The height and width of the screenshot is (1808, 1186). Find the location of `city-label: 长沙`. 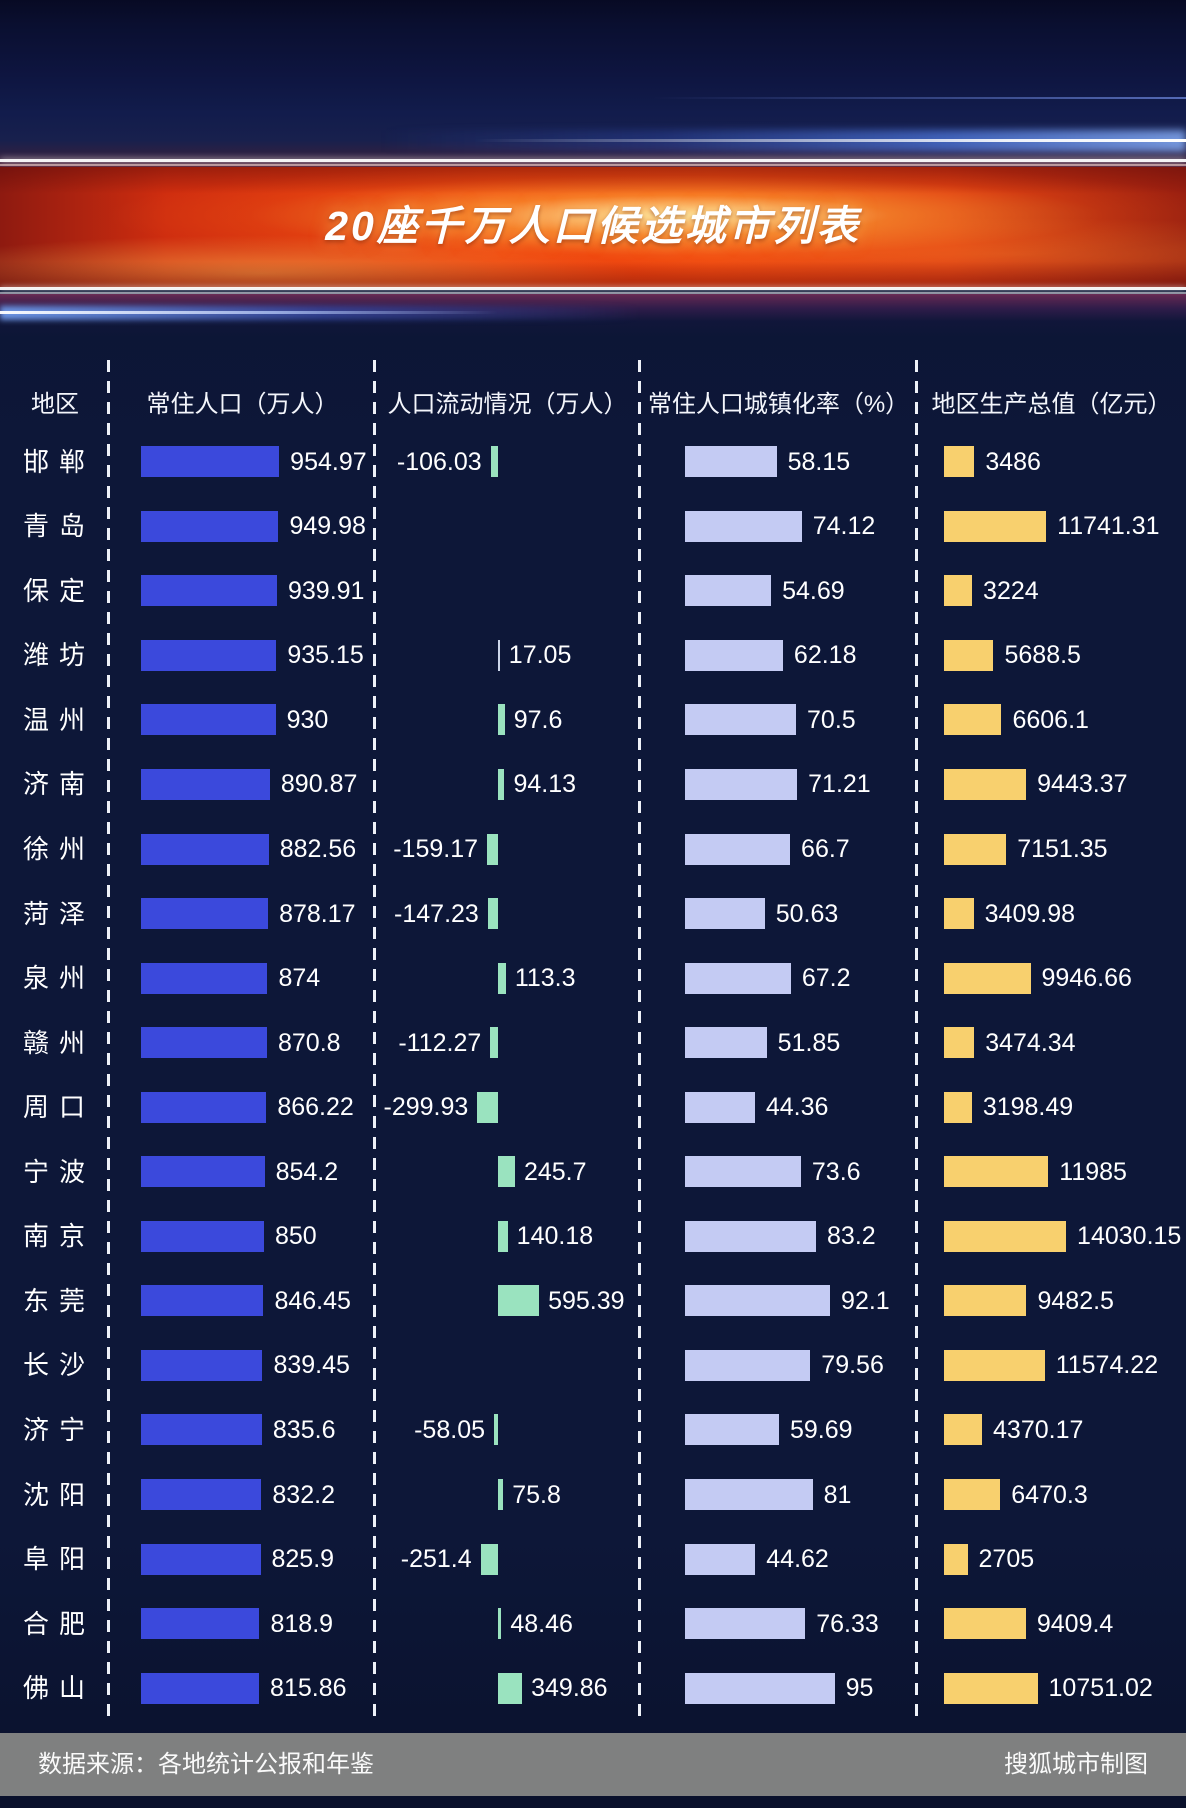

city-label: 长沙 is located at coordinates (58, 1365).